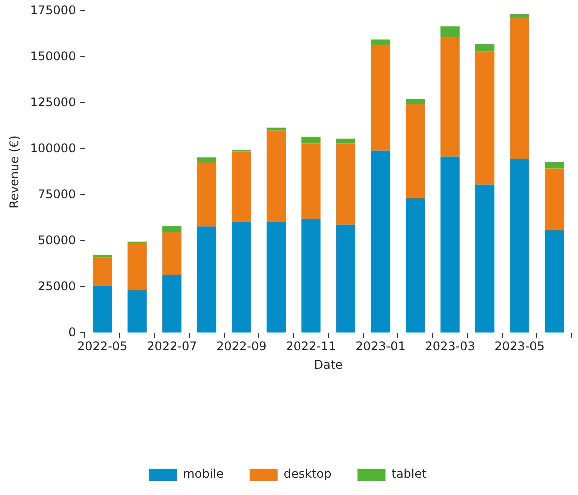  What do you see at coordinates (410, 474) in the screenshot?
I see `legend-label: tablet` at bounding box center [410, 474].